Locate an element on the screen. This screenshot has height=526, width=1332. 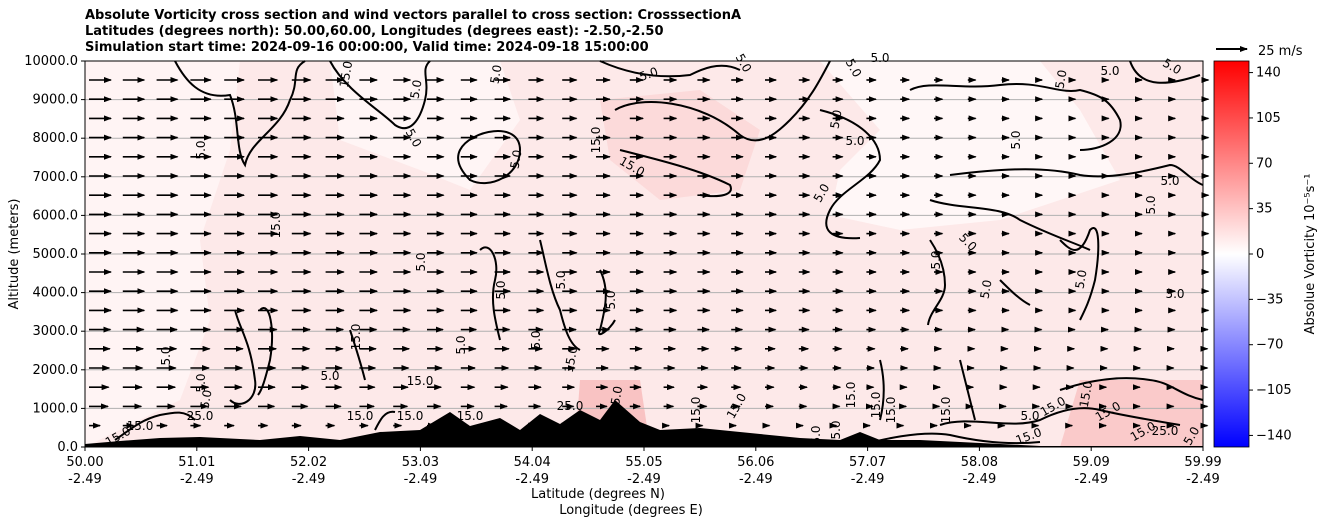
colorbar-tick-label: −70 is located at coordinates (1269, 345).